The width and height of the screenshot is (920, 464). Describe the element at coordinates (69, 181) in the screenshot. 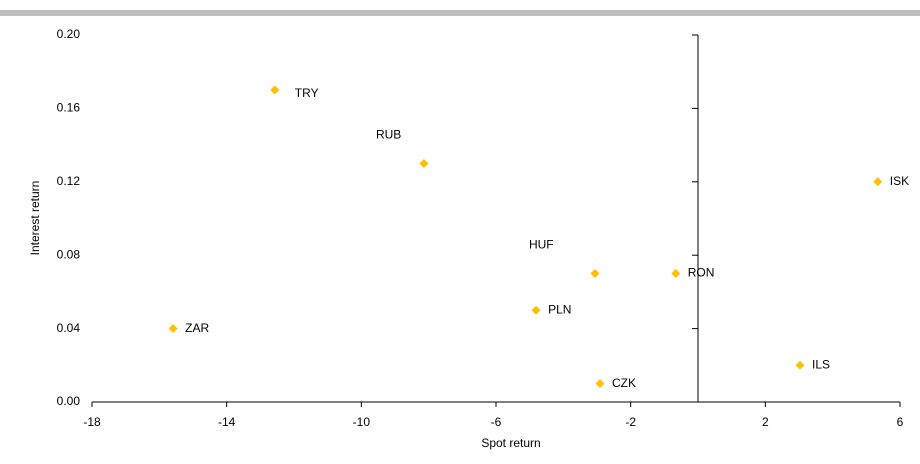

I see `y-tick-label: 0.12` at that location.